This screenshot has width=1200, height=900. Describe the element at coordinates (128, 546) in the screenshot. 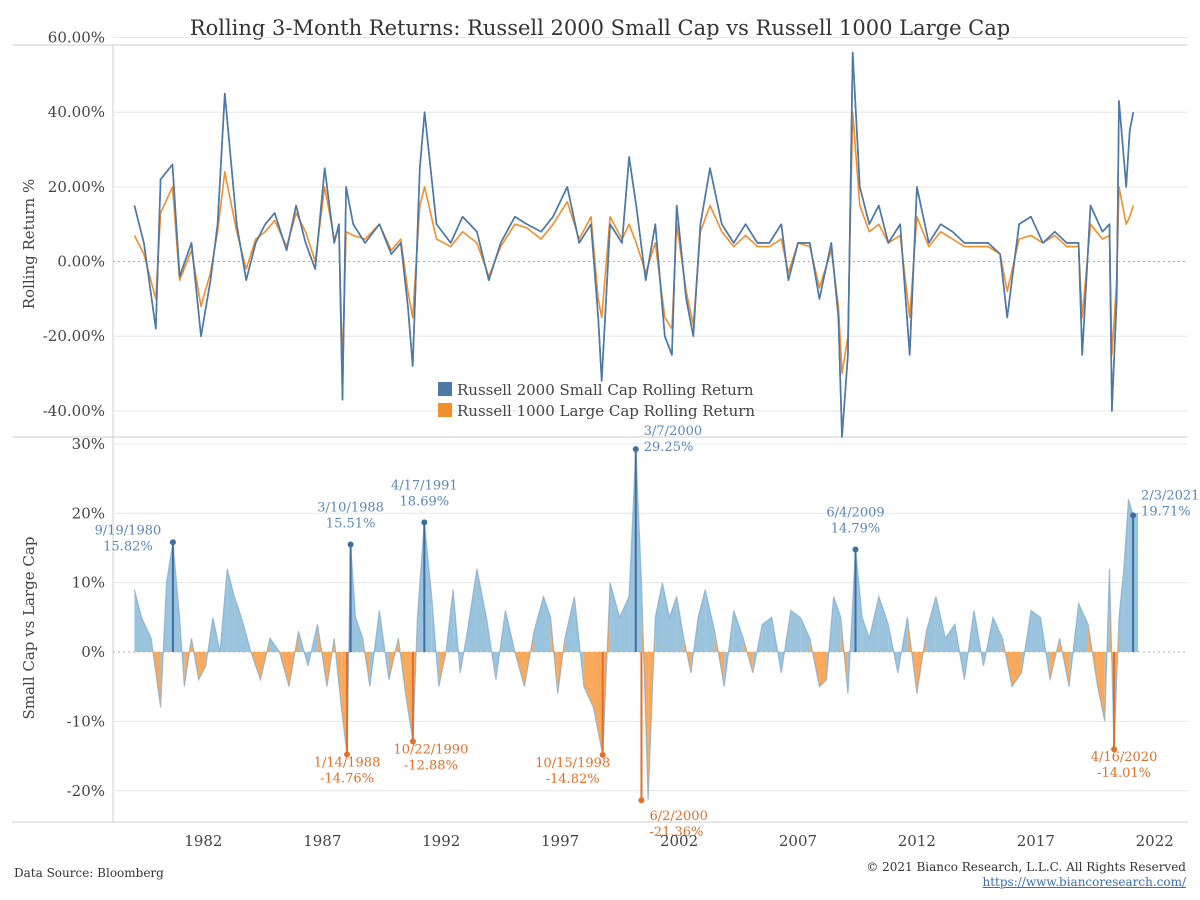

I see `annotation-value: 15.82%` at that location.